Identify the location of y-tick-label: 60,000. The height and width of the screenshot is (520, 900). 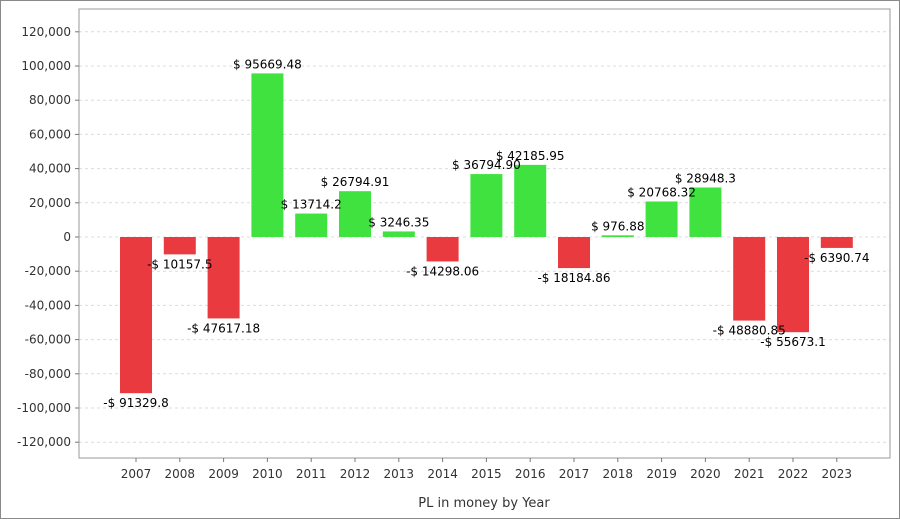
(50, 134).